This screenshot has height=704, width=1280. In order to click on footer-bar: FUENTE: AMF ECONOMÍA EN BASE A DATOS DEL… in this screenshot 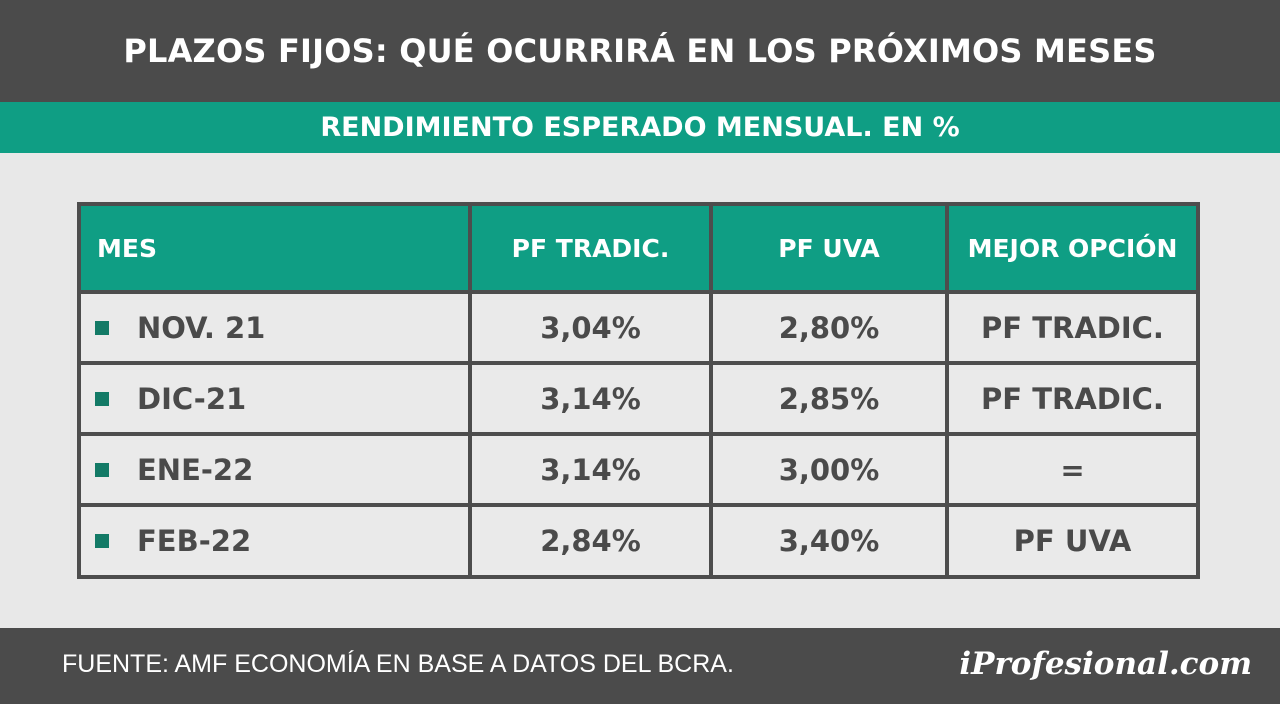, I will do `click(640, 666)`.